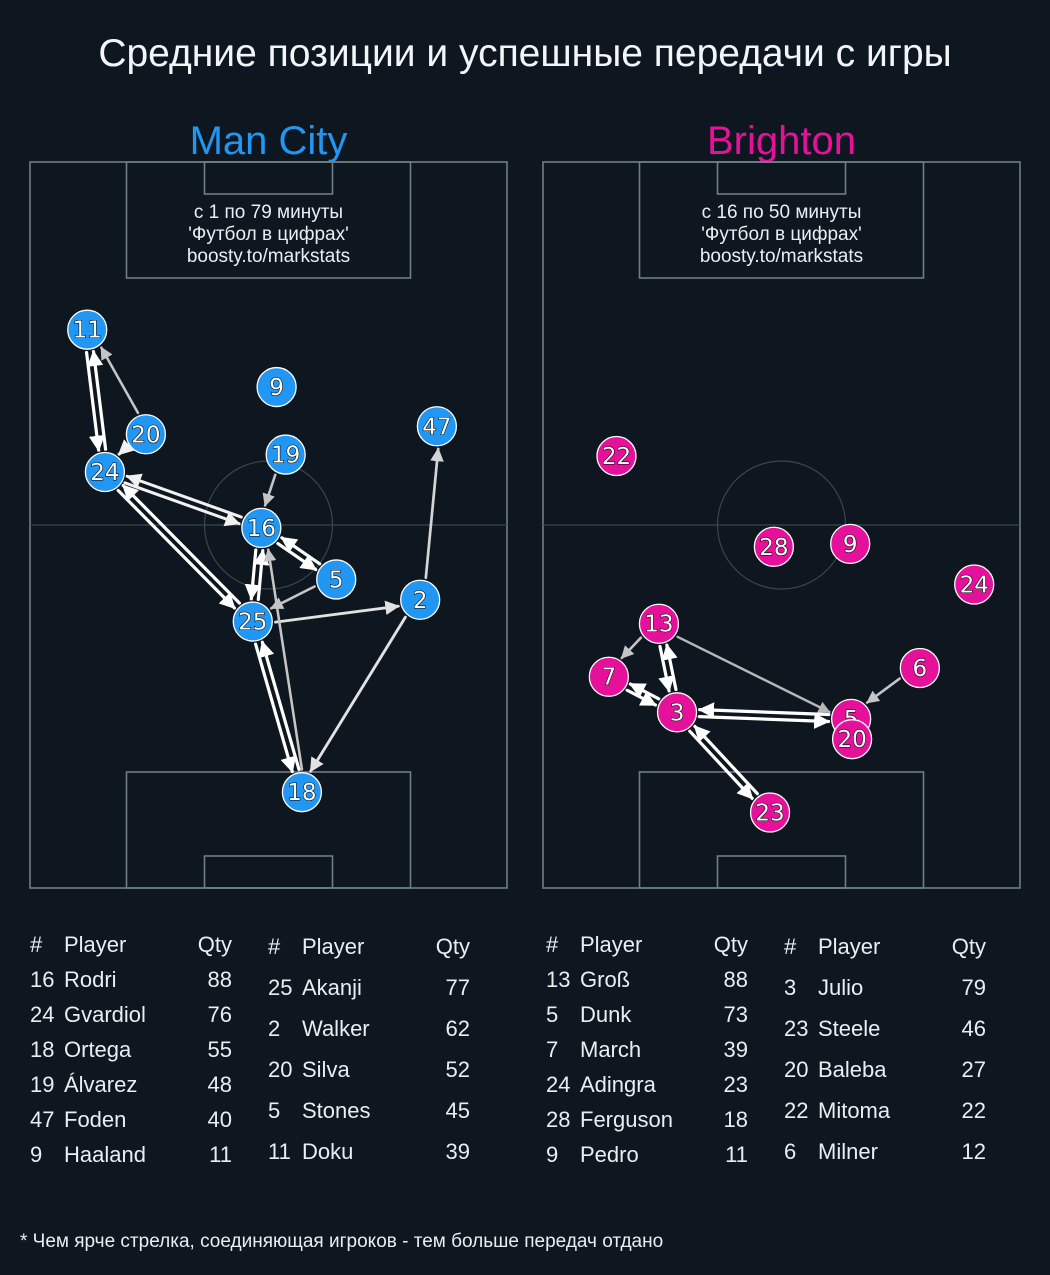 The width and height of the screenshot is (1050, 1275). Describe the element at coordinates (781, 872) in the screenshot. I see `bottom-goal-area` at that location.